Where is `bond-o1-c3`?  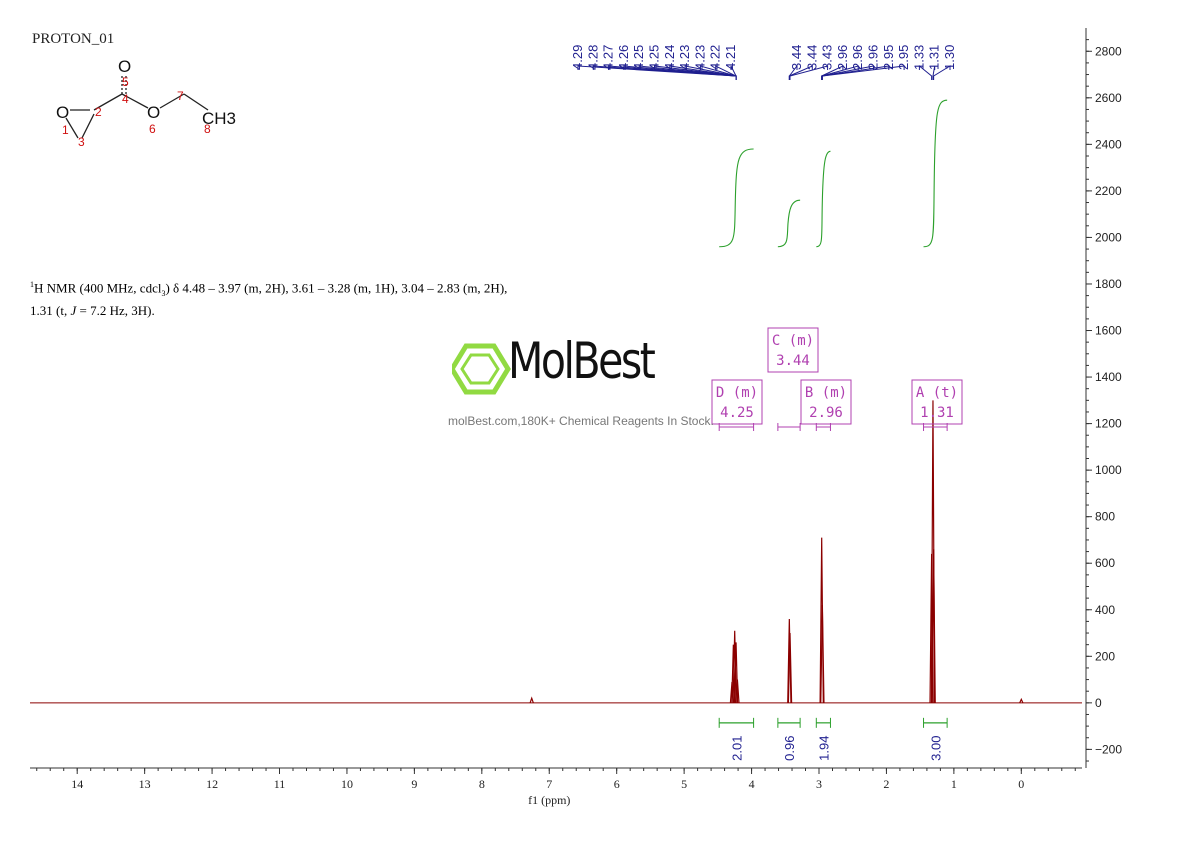
bond-o1-c3 is located at coordinates (72, 128).